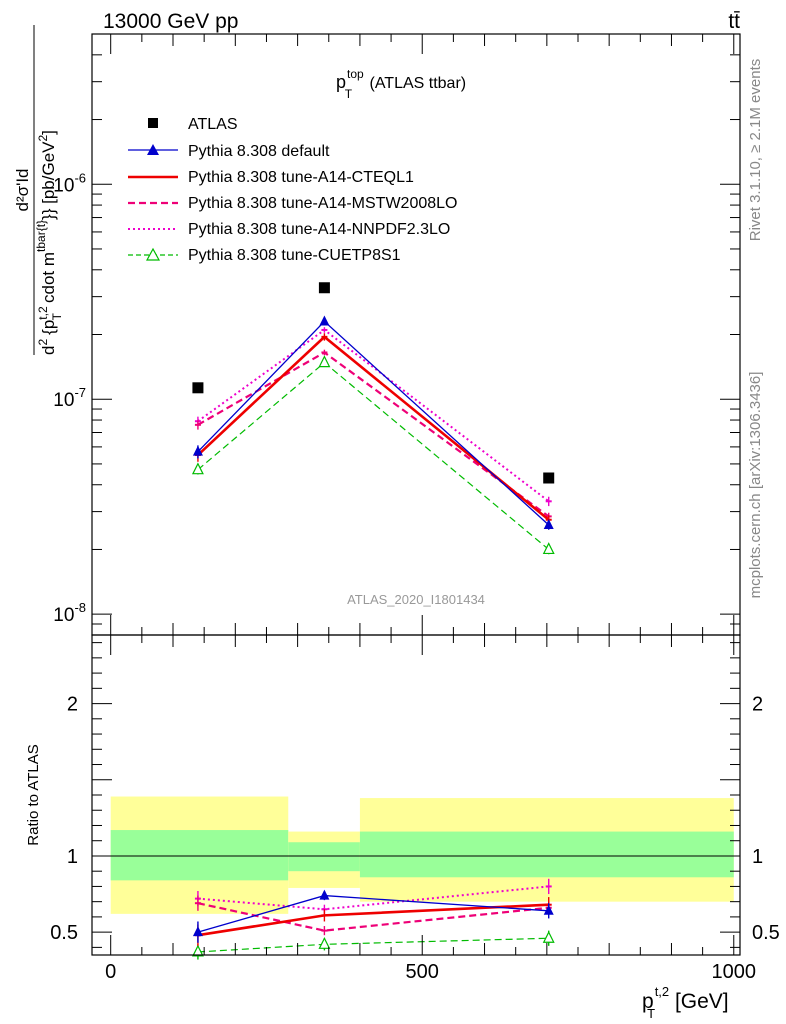 The image size is (786, 1024). I want to click on process-label: tt̄, so click(734, 21).